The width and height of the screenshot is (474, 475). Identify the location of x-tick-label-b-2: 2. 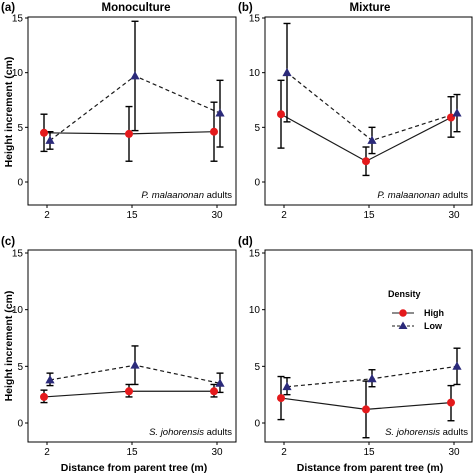
(284, 215).